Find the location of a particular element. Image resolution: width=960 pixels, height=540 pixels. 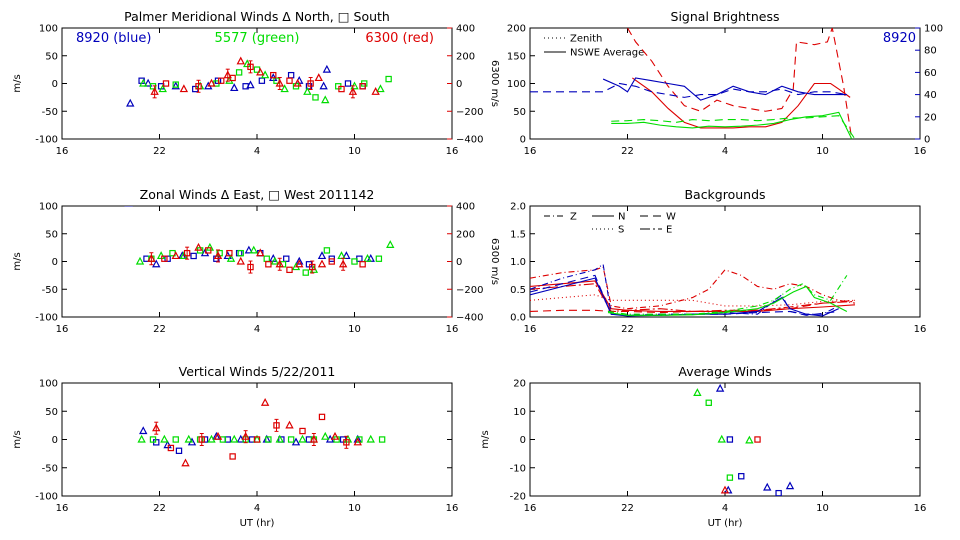

right-tick-label: 200 is located at coordinates (465, 234).